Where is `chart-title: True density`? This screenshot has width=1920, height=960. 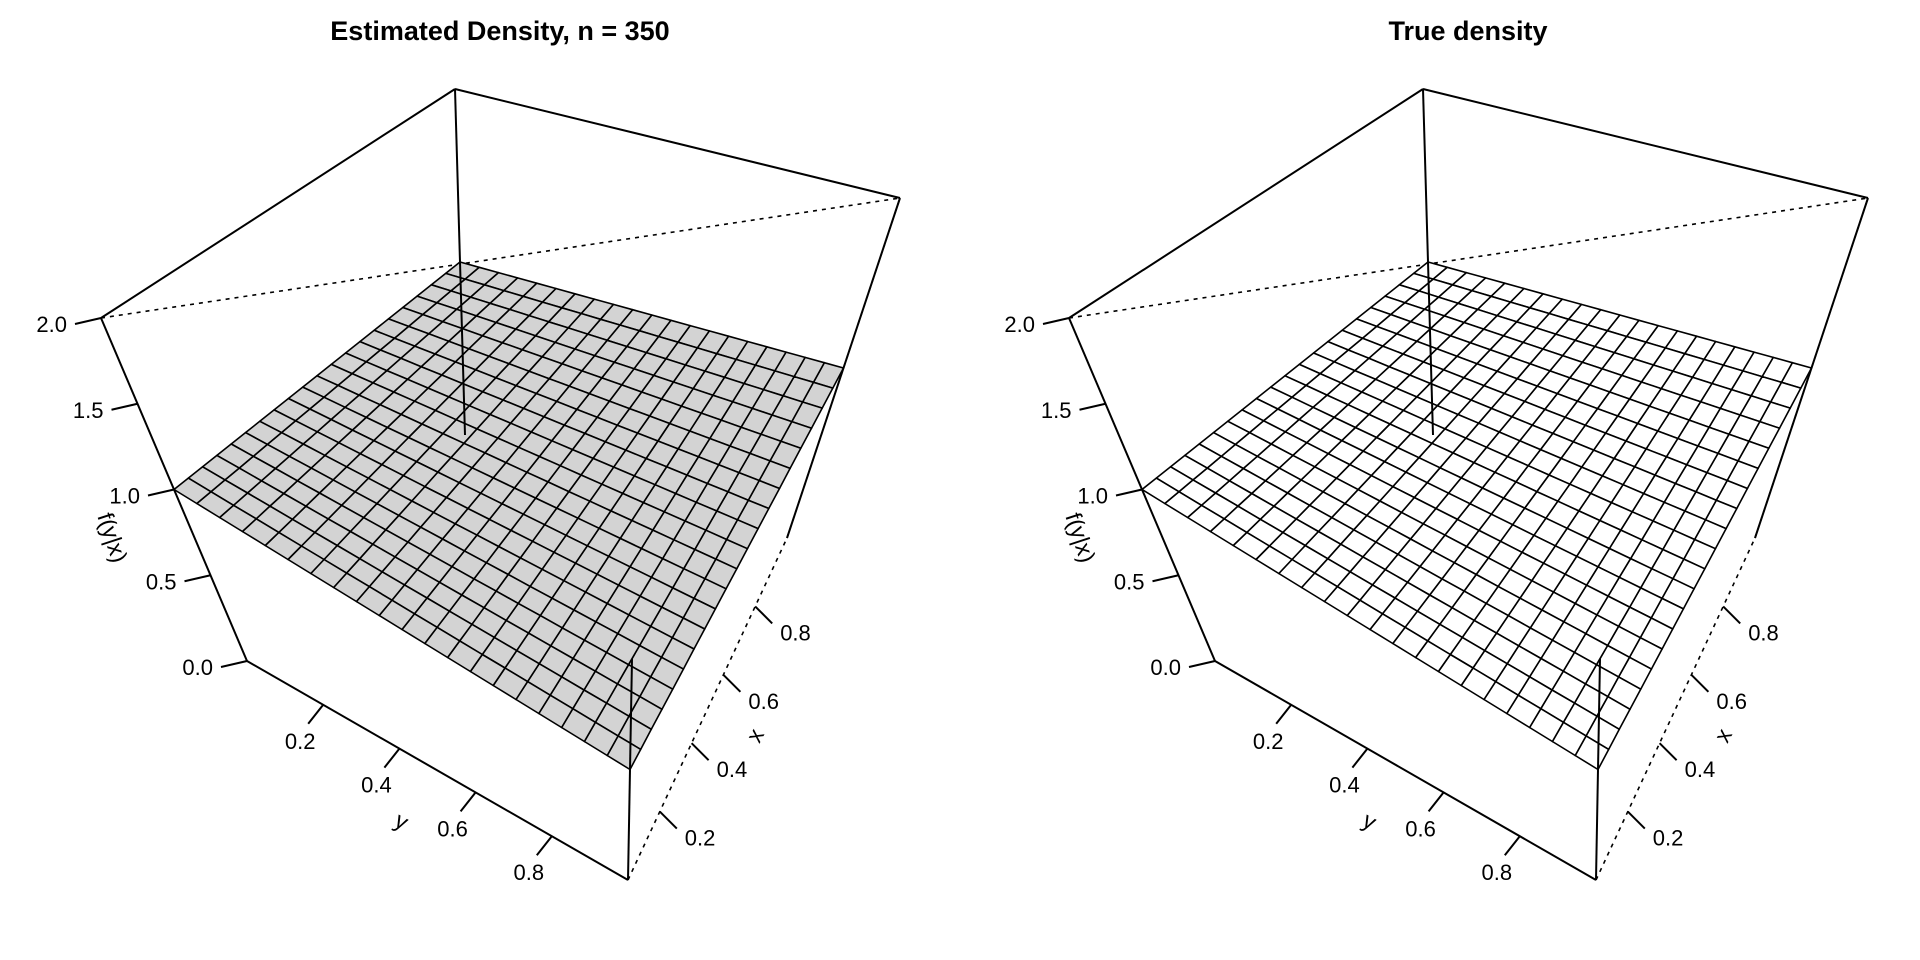
chart-title: True density is located at coordinates (1467, 31).